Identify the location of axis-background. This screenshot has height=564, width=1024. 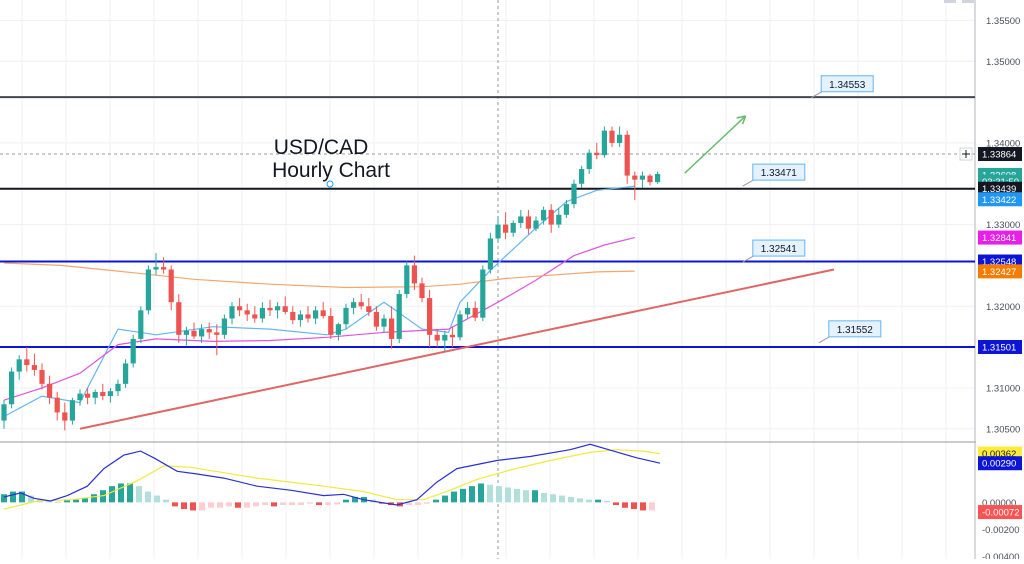
(1000, 279).